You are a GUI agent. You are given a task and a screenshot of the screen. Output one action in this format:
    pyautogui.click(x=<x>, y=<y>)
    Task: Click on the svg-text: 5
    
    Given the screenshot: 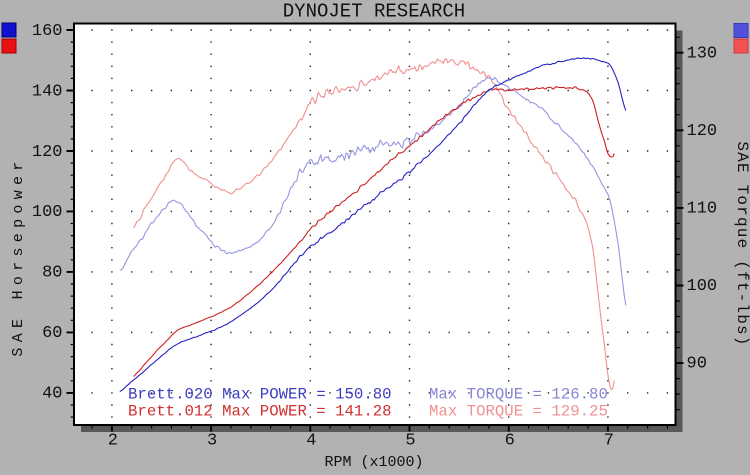 What is the action you would take?
    pyautogui.click(x=410, y=441)
    